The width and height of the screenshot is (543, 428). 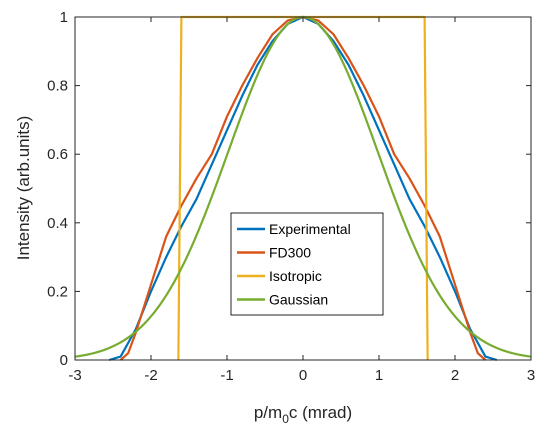 I want to click on x-axis-label-subscript: 0, so click(x=285, y=419).